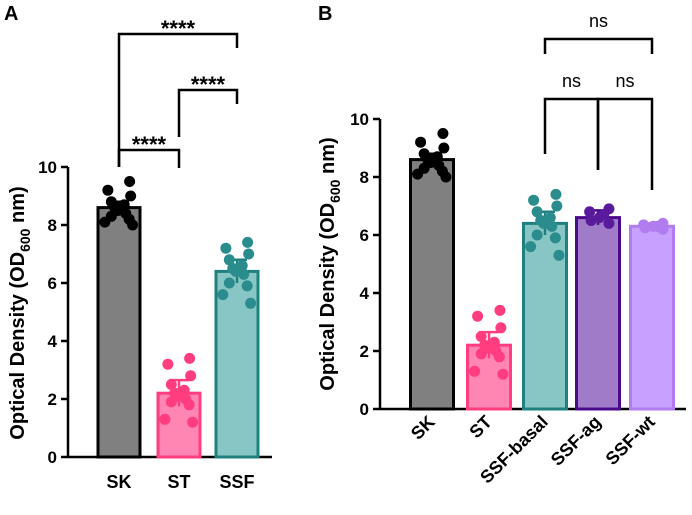 The height and width of the screenshot is (515, 692). What do you see at coordinates (576, 441) in the screenshot?
I see `panel-b-x-tick-label: SSF-ag` at bounding box center [576, 441].